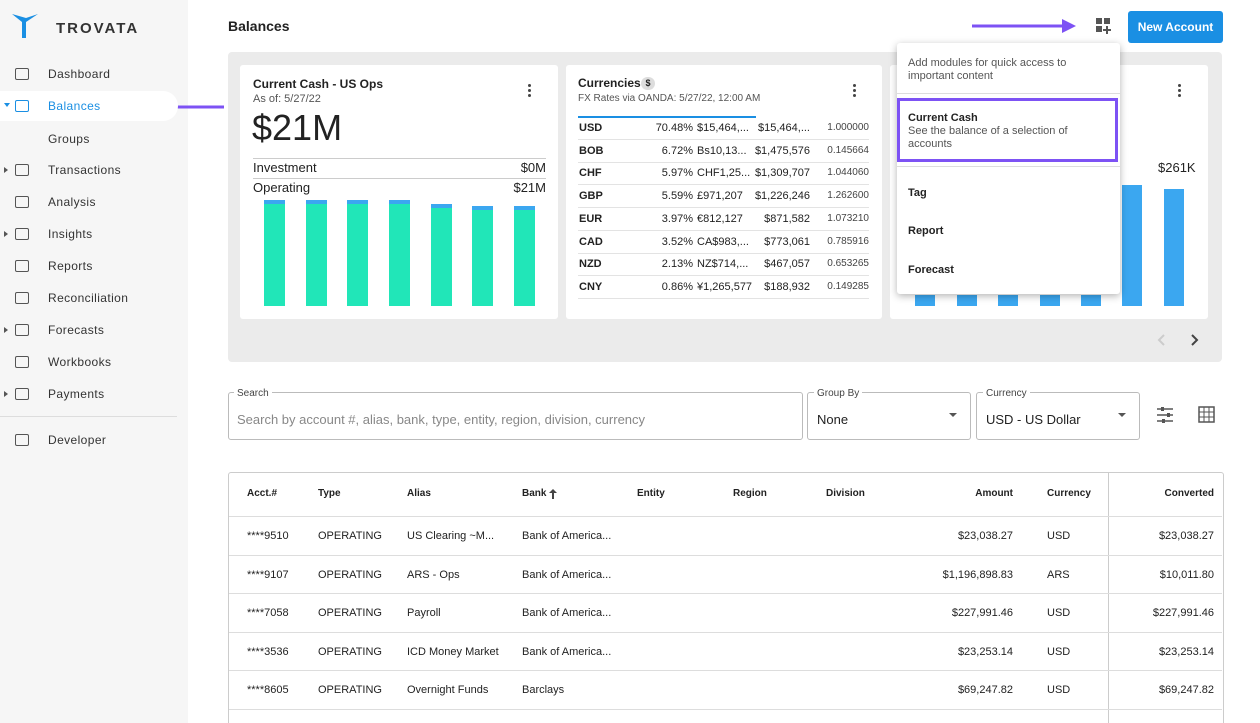 The image size is (1260, 723). Describe the element at coordinates (287, 99) in the screenshot. I see `as-of: As of: 5/27/22` at that location.